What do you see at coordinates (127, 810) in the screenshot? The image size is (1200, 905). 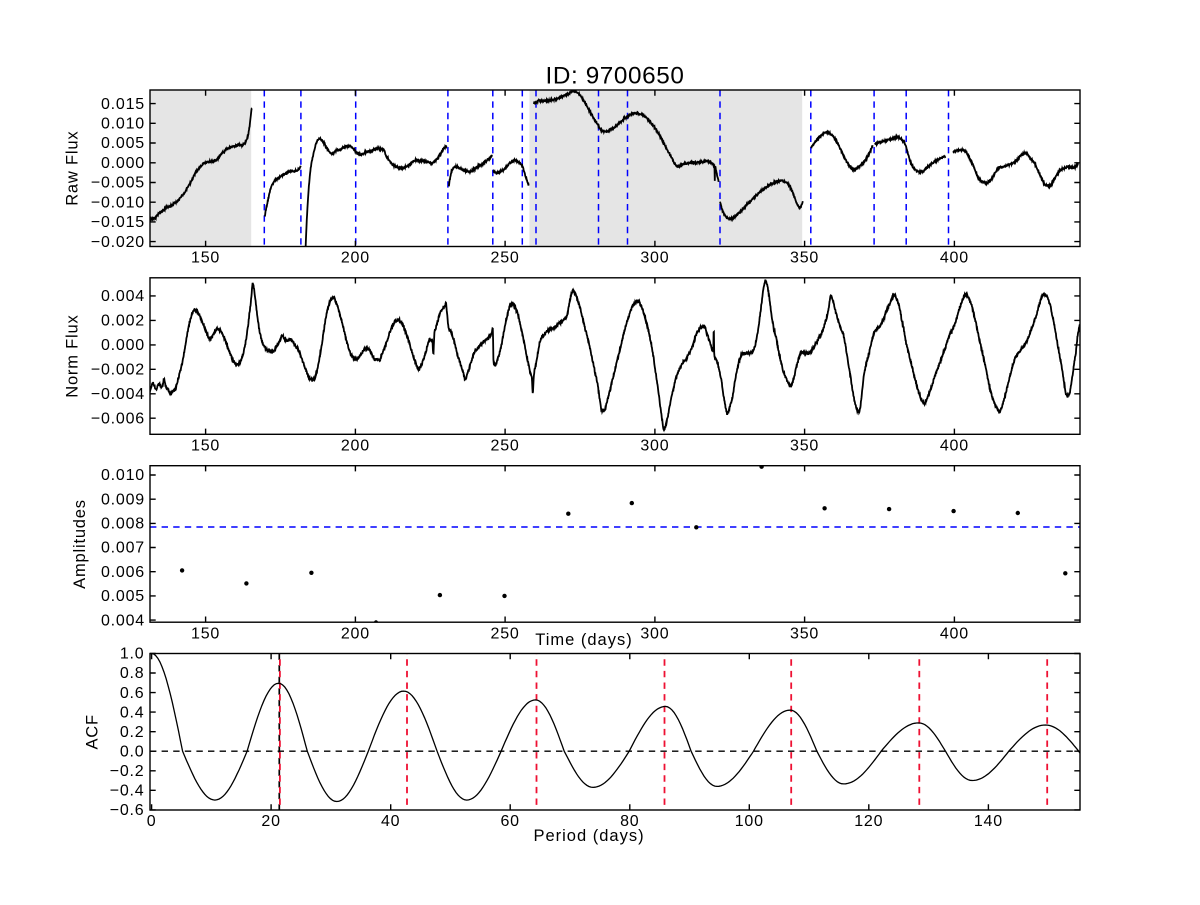 I see `svg-text: −0.6` at bounding box center [127, 810].